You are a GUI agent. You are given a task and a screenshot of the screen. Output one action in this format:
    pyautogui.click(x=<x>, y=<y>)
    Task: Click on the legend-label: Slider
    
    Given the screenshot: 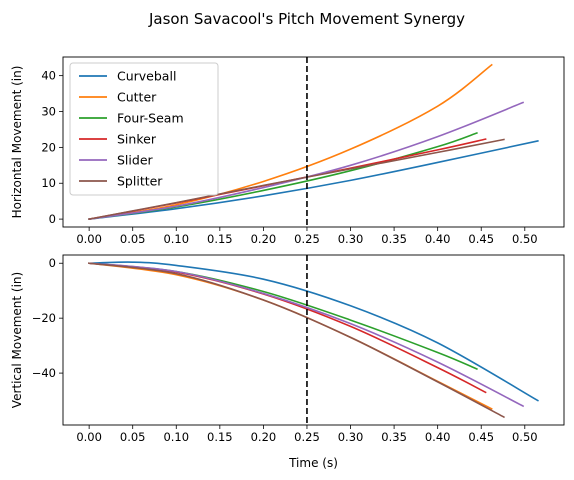 What is the action you would take?
    pyautogui.click(x=135, y=160)
    